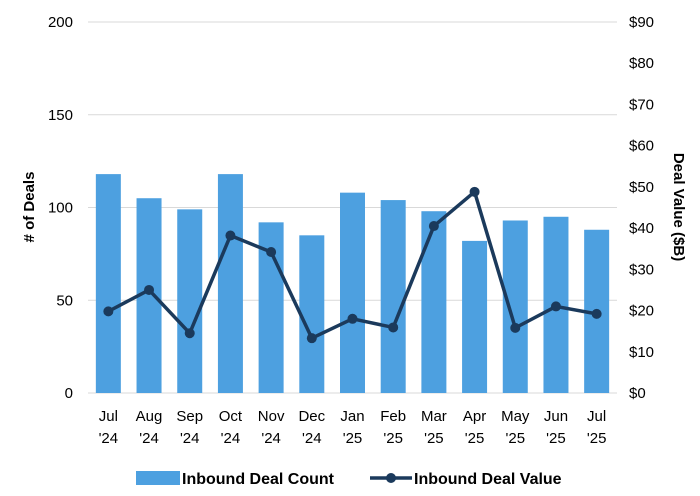 This screenshot has width=700, height=496. Describe the element at coordinates (60, 22) in the screenshot. I see `left-tick-label: 200` at that location.